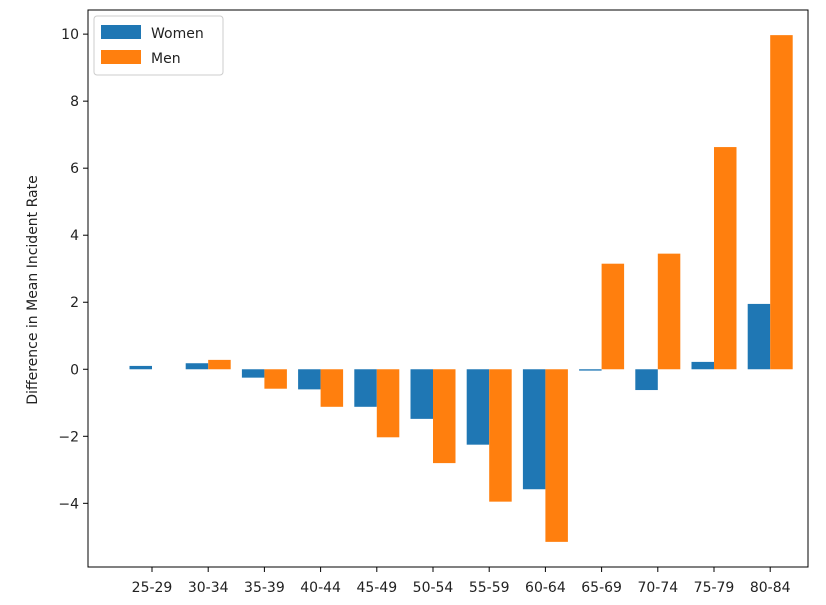  Describe the element at coordinates (121, 32) in the screenshot. I see `legend-swatch-women` at that location.